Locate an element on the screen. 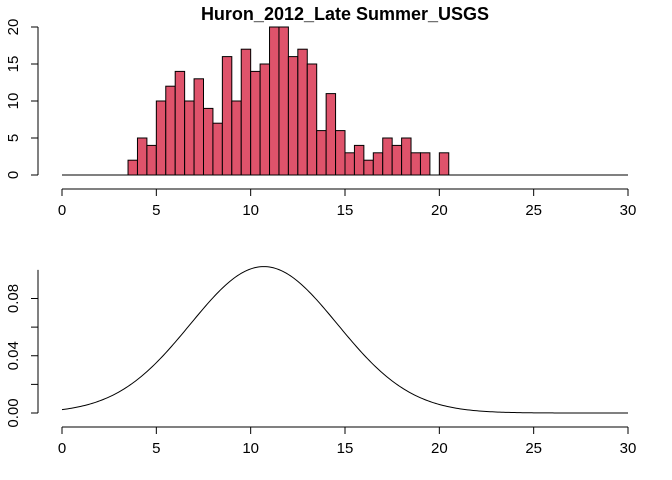  density-y-axis: 0.00 0.04 0.08 is located at coordinates (22, 348).